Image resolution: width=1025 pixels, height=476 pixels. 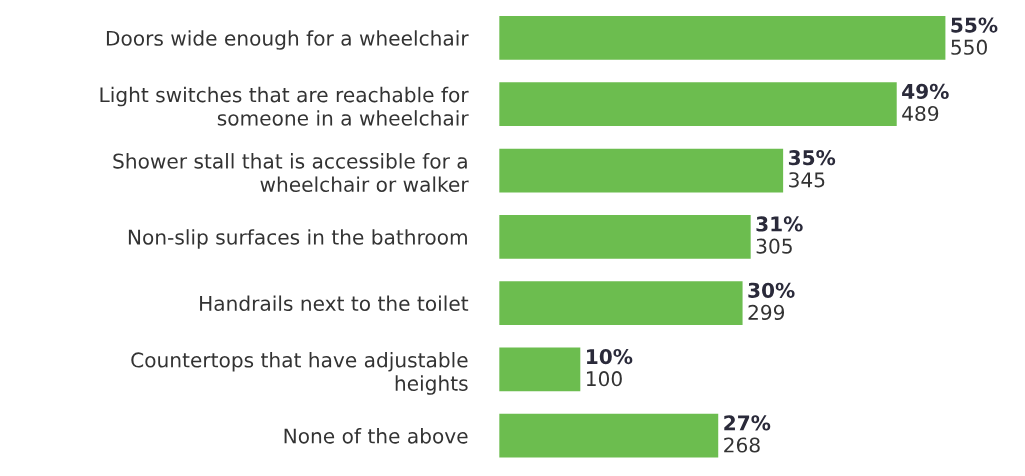 I want to click on data-label: 35% 345, so click(x=812, y=169).